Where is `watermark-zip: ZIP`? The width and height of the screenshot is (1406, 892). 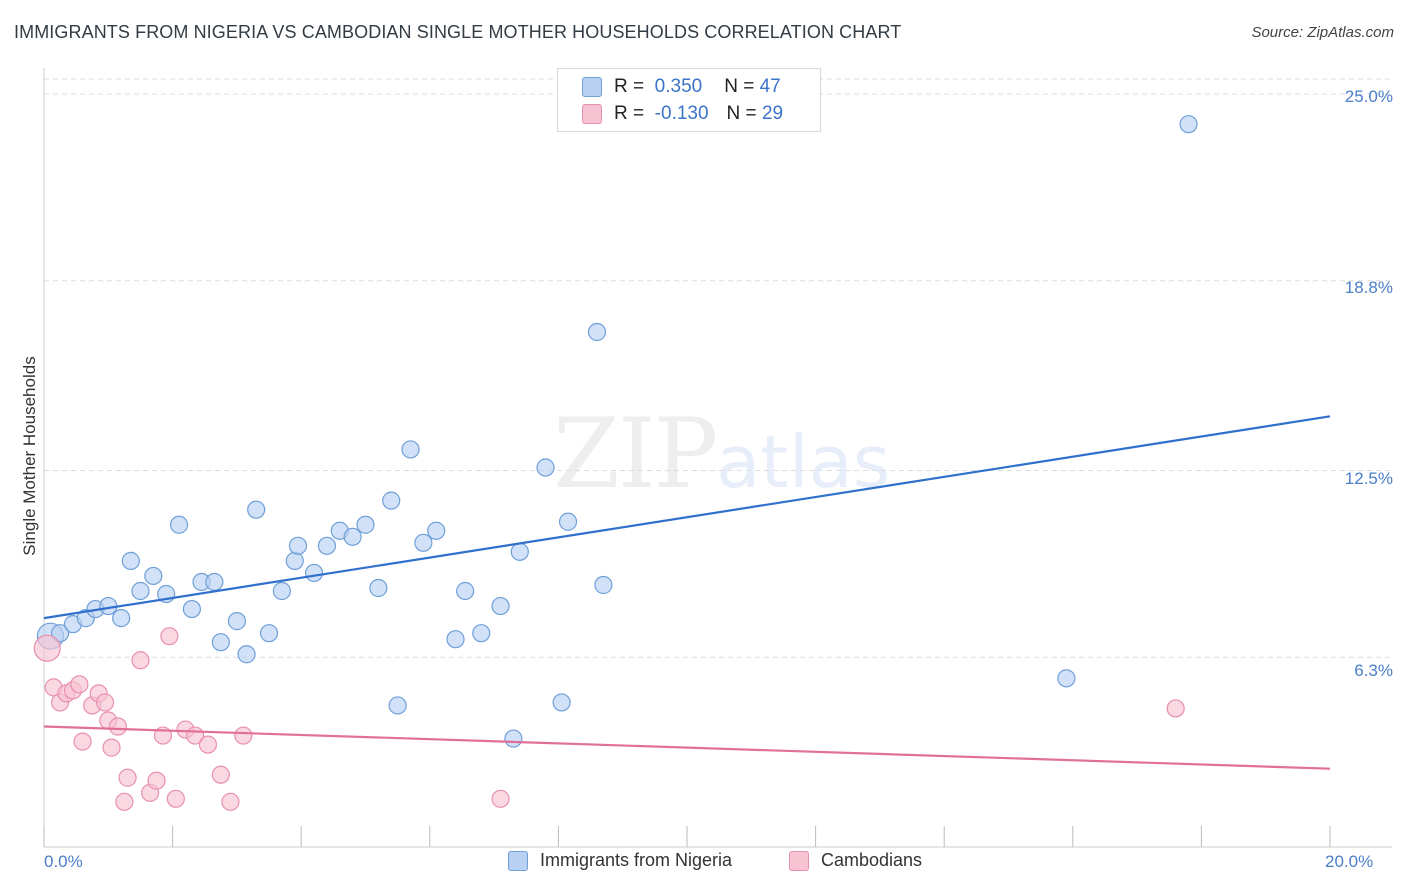
watermark-zip: ZIP is located at coordinates (635, 454).